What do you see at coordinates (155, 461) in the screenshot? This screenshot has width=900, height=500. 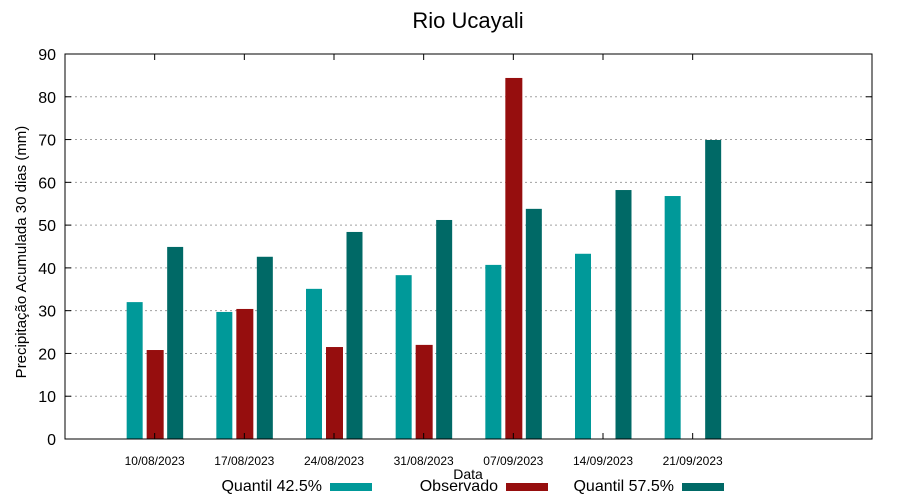 I see `x-tick-label: 10/08/2023` at bounding box center [155, 461].